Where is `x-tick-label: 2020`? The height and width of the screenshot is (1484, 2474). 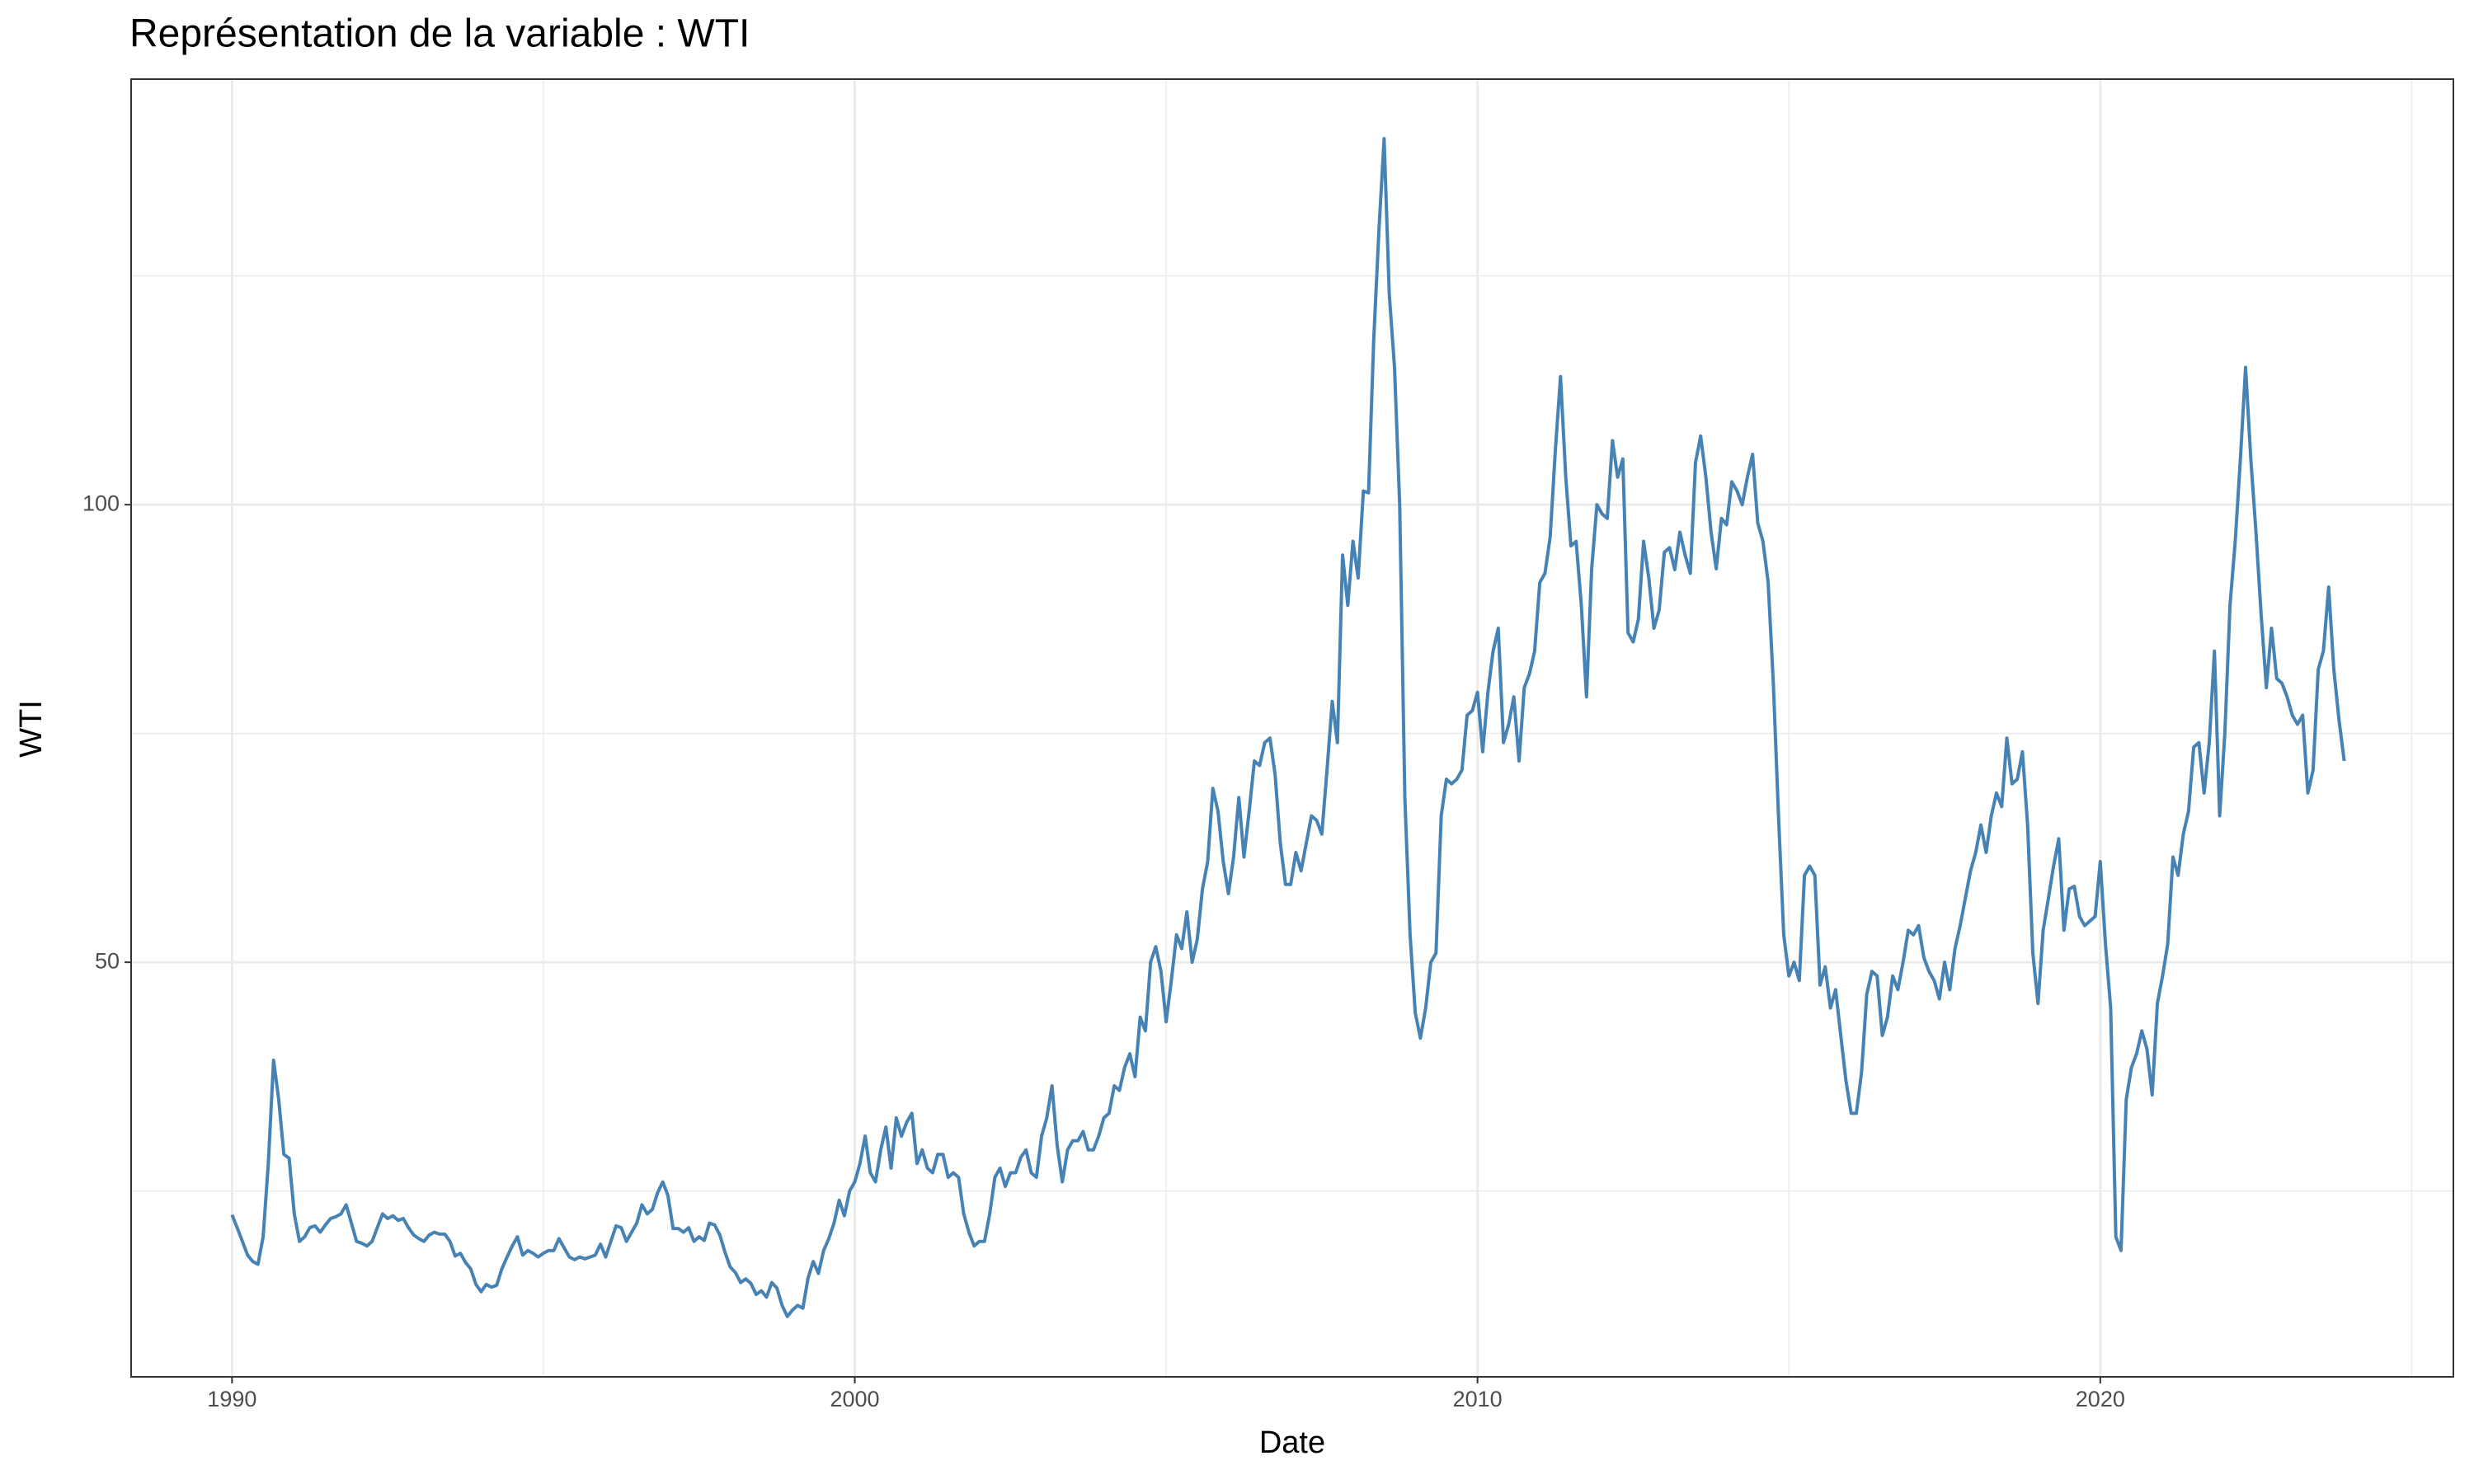
x-tick-label: 2020 is located at coordinates (2100, 1399).